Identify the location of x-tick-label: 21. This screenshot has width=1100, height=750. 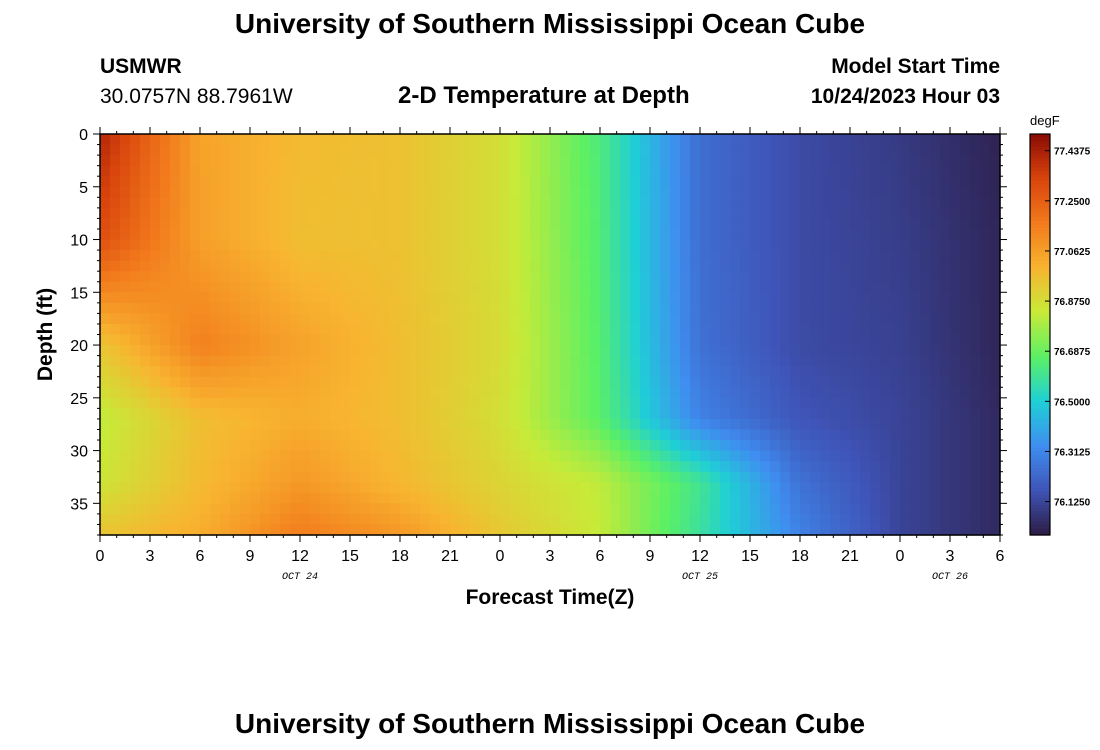
(450, 556).